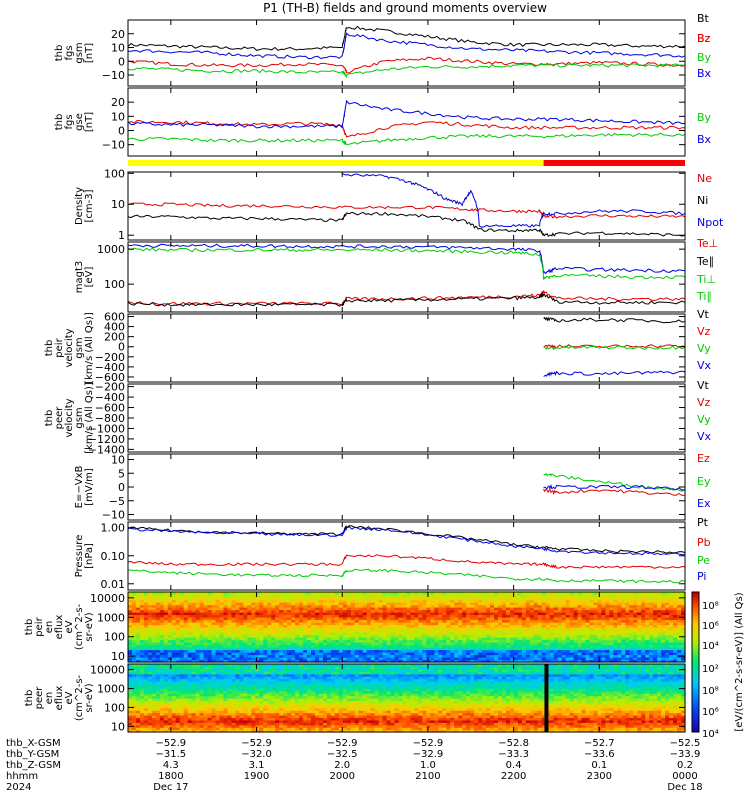 This screenshot has width=750, height=800. Describe the element at coordinates (707, 243) in the screenshot. I see `legend-Te⊥: Te⊥` at that location.